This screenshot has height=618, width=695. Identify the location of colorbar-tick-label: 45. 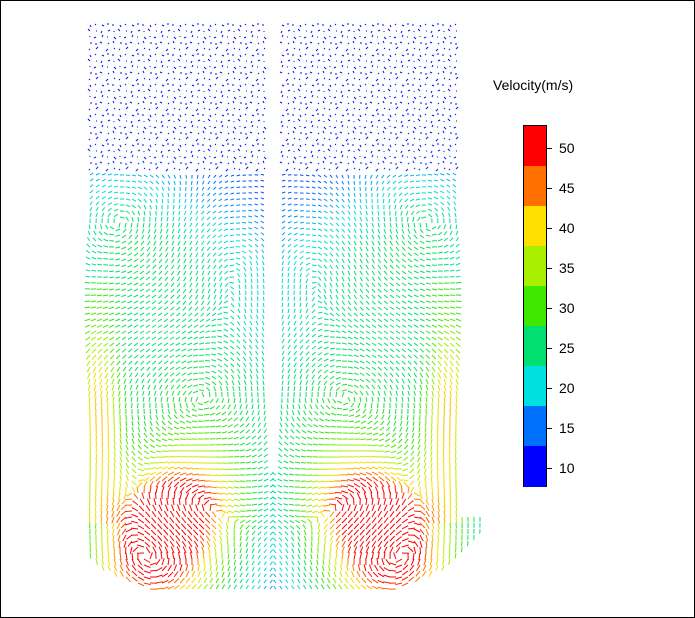
(567, 188).